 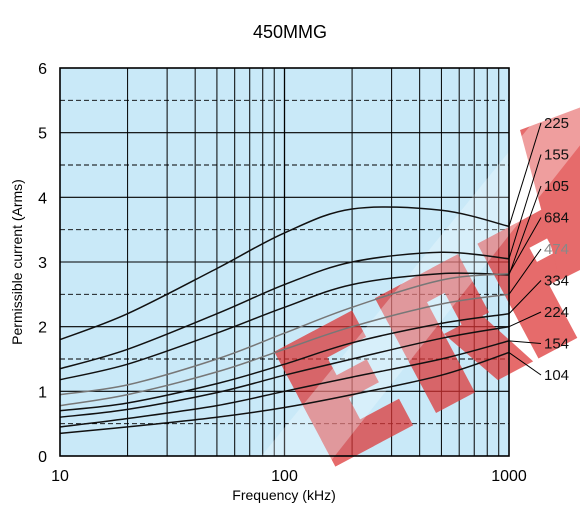 I want to click on watermark-e-bottom, so click(x=367, y=432).